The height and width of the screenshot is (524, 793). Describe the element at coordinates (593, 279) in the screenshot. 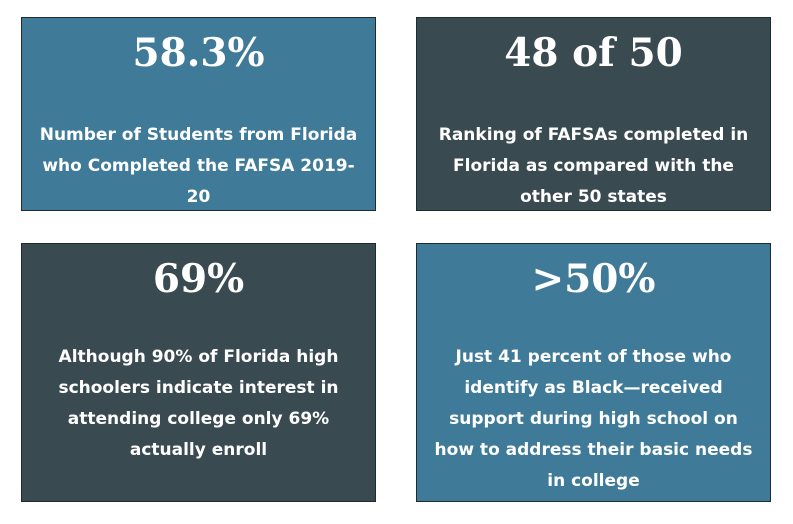

I see `stat-value: >50%` at that location.